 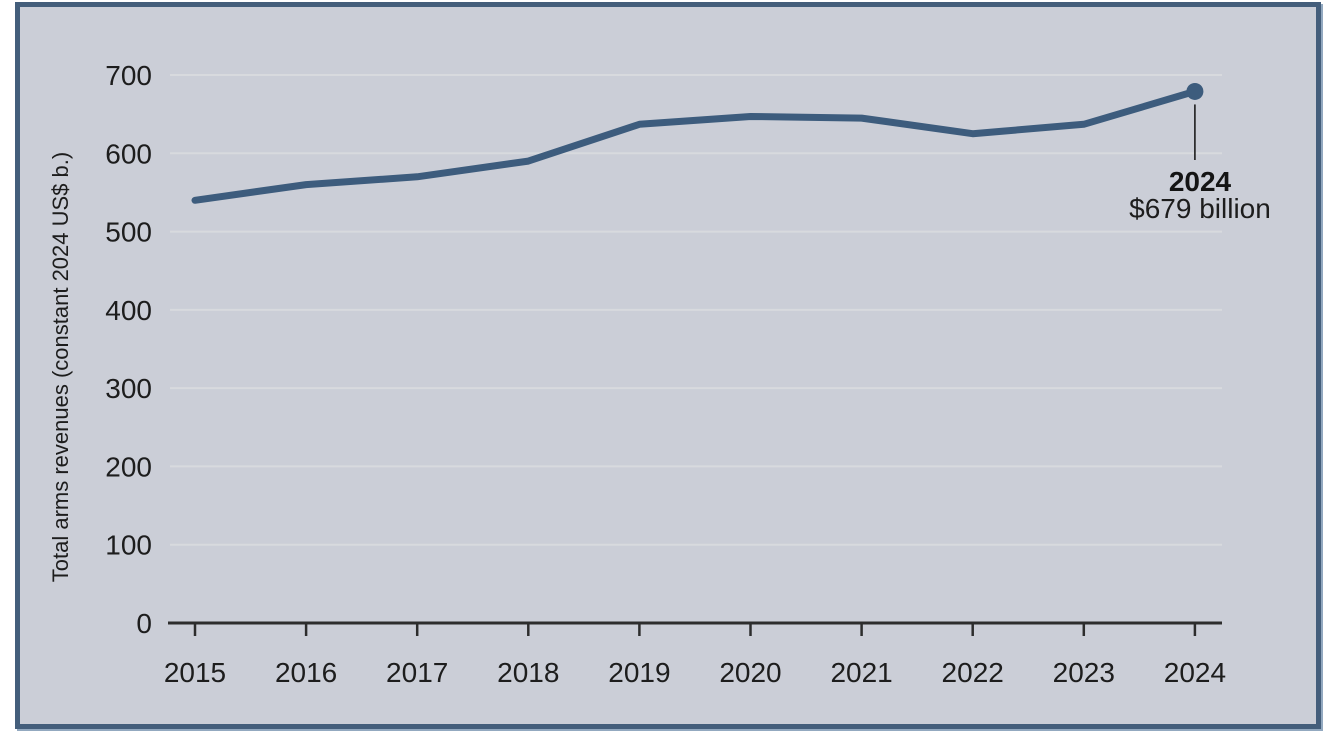 What do you see at coordinates (128, 388) in the screenshot?
I see `y-tick-label-300: 300` at bounding box center [128, 388].